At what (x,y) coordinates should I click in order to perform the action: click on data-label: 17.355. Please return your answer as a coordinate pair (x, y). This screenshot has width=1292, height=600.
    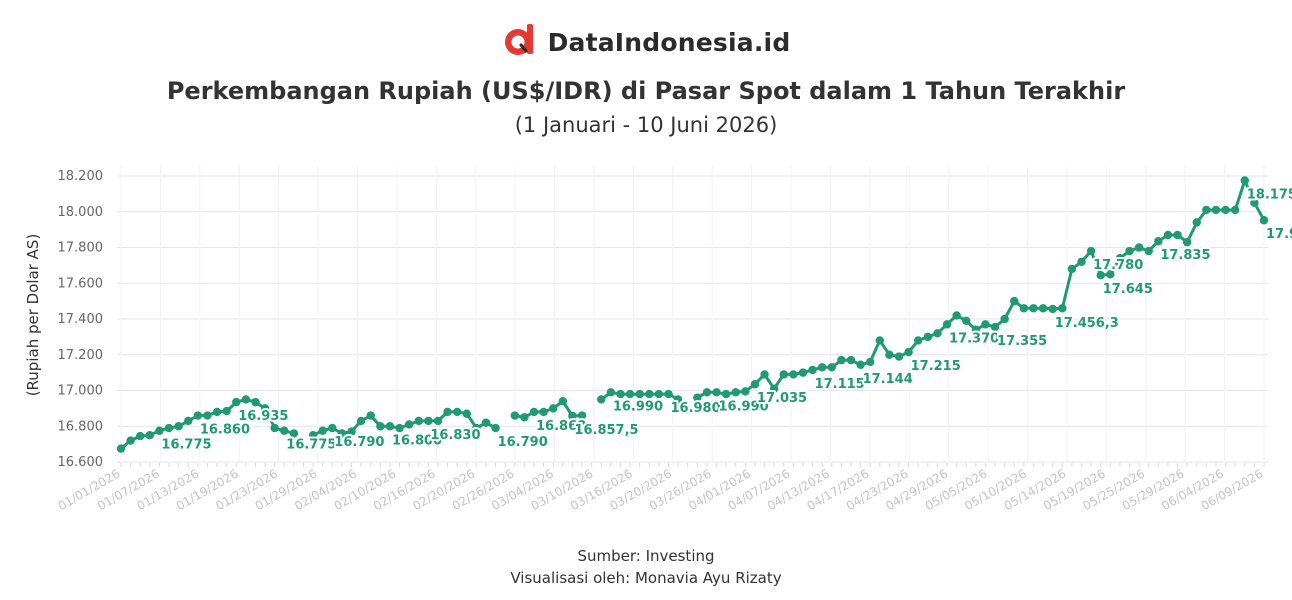
    Looking at the image, I should click on (1022, 341).